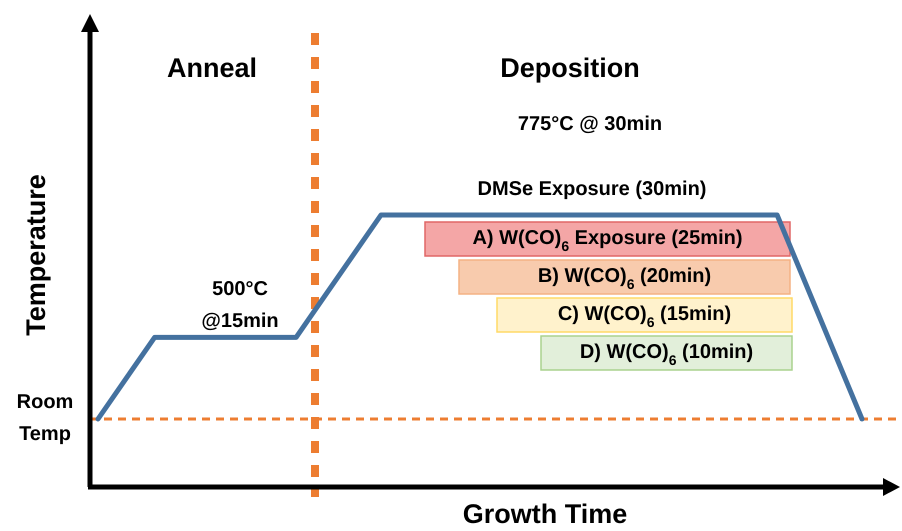 The height and width of the screenshot is (531, 902). I want to click on annotation: 500°C @15min, so click(240, 305).